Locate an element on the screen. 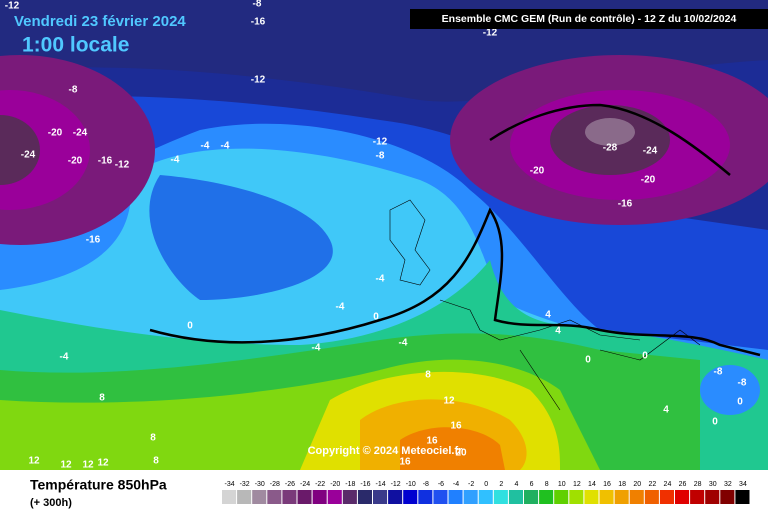 Image resolution: width=768 pixels, height=512 pixels. legend-label: -2 is located at coordinates (471, 484).